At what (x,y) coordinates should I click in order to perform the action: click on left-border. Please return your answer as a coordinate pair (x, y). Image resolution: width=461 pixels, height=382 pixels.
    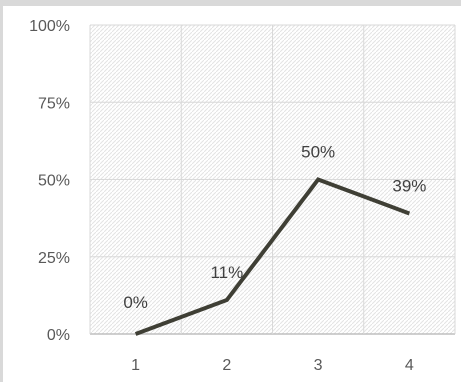
    Looking at the image, I should click on (1, 191).